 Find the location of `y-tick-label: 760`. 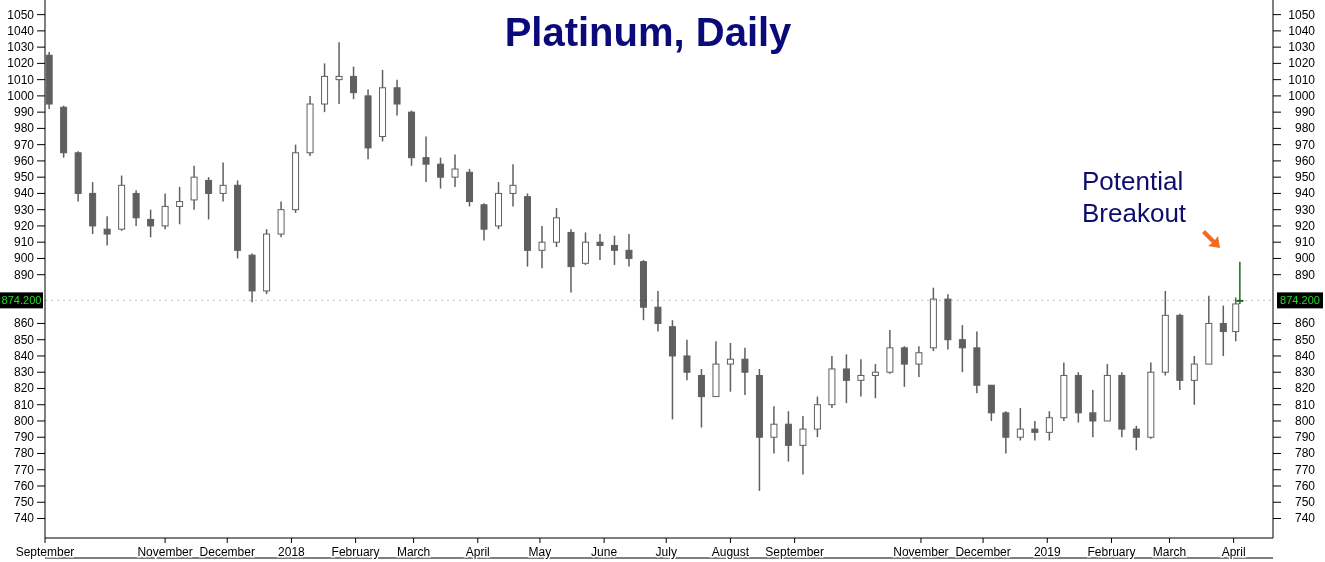

y-tick-label: 760 is located at coordinates (24, 485).